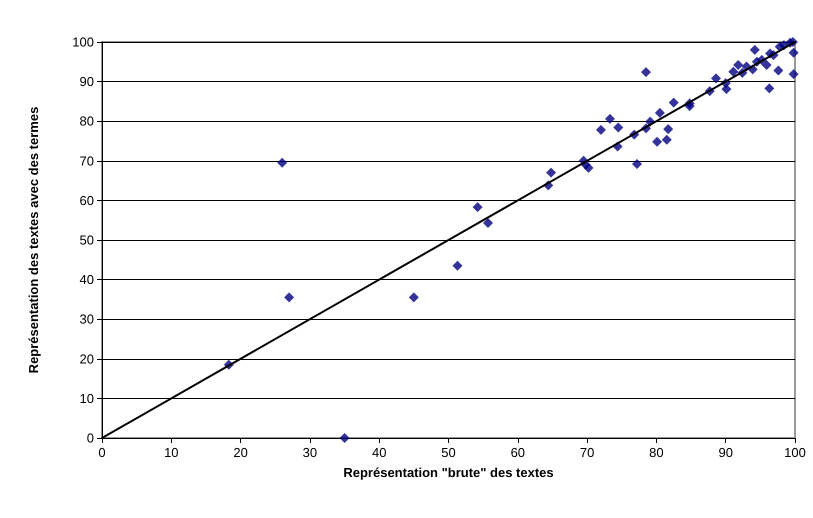  I want to click on x-tick-label: 100, so click(795, 452).